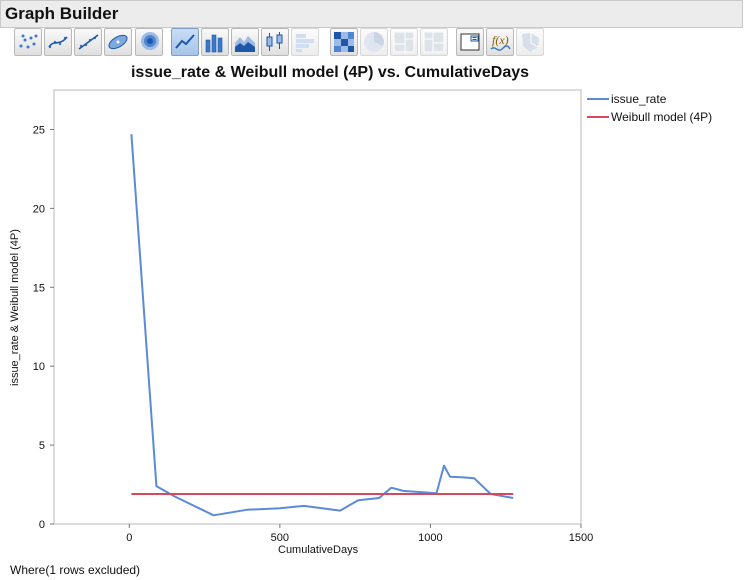  I want to click on x-tick-label: 0, so click(129, 538).